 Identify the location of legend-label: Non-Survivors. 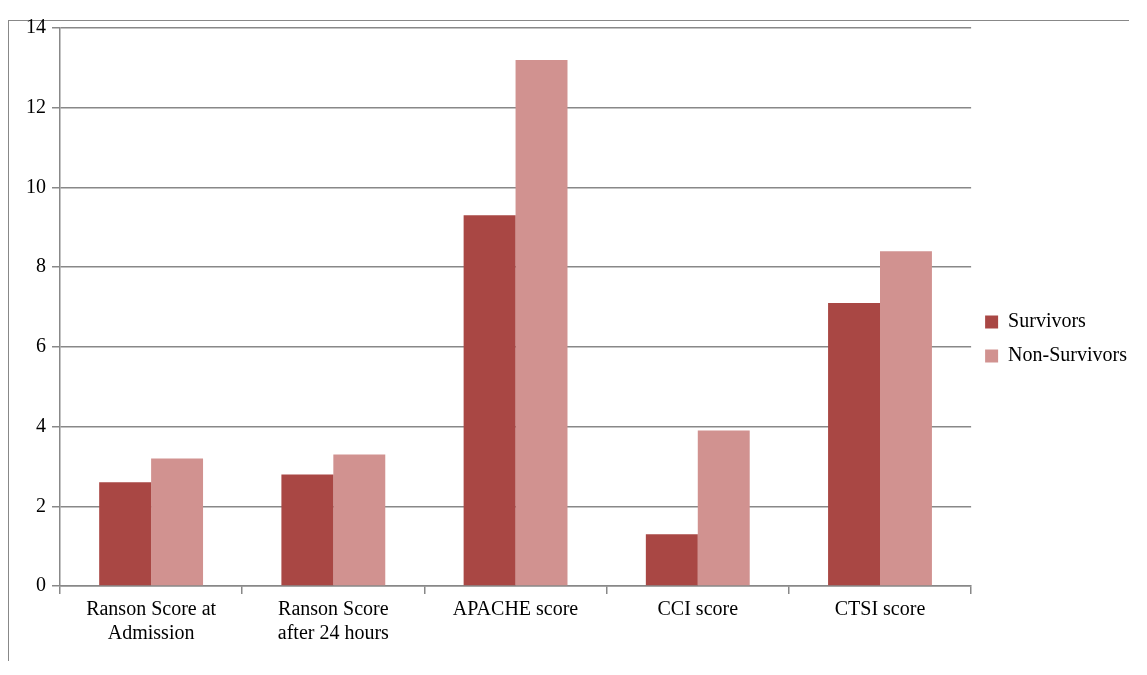
(1068, 354).